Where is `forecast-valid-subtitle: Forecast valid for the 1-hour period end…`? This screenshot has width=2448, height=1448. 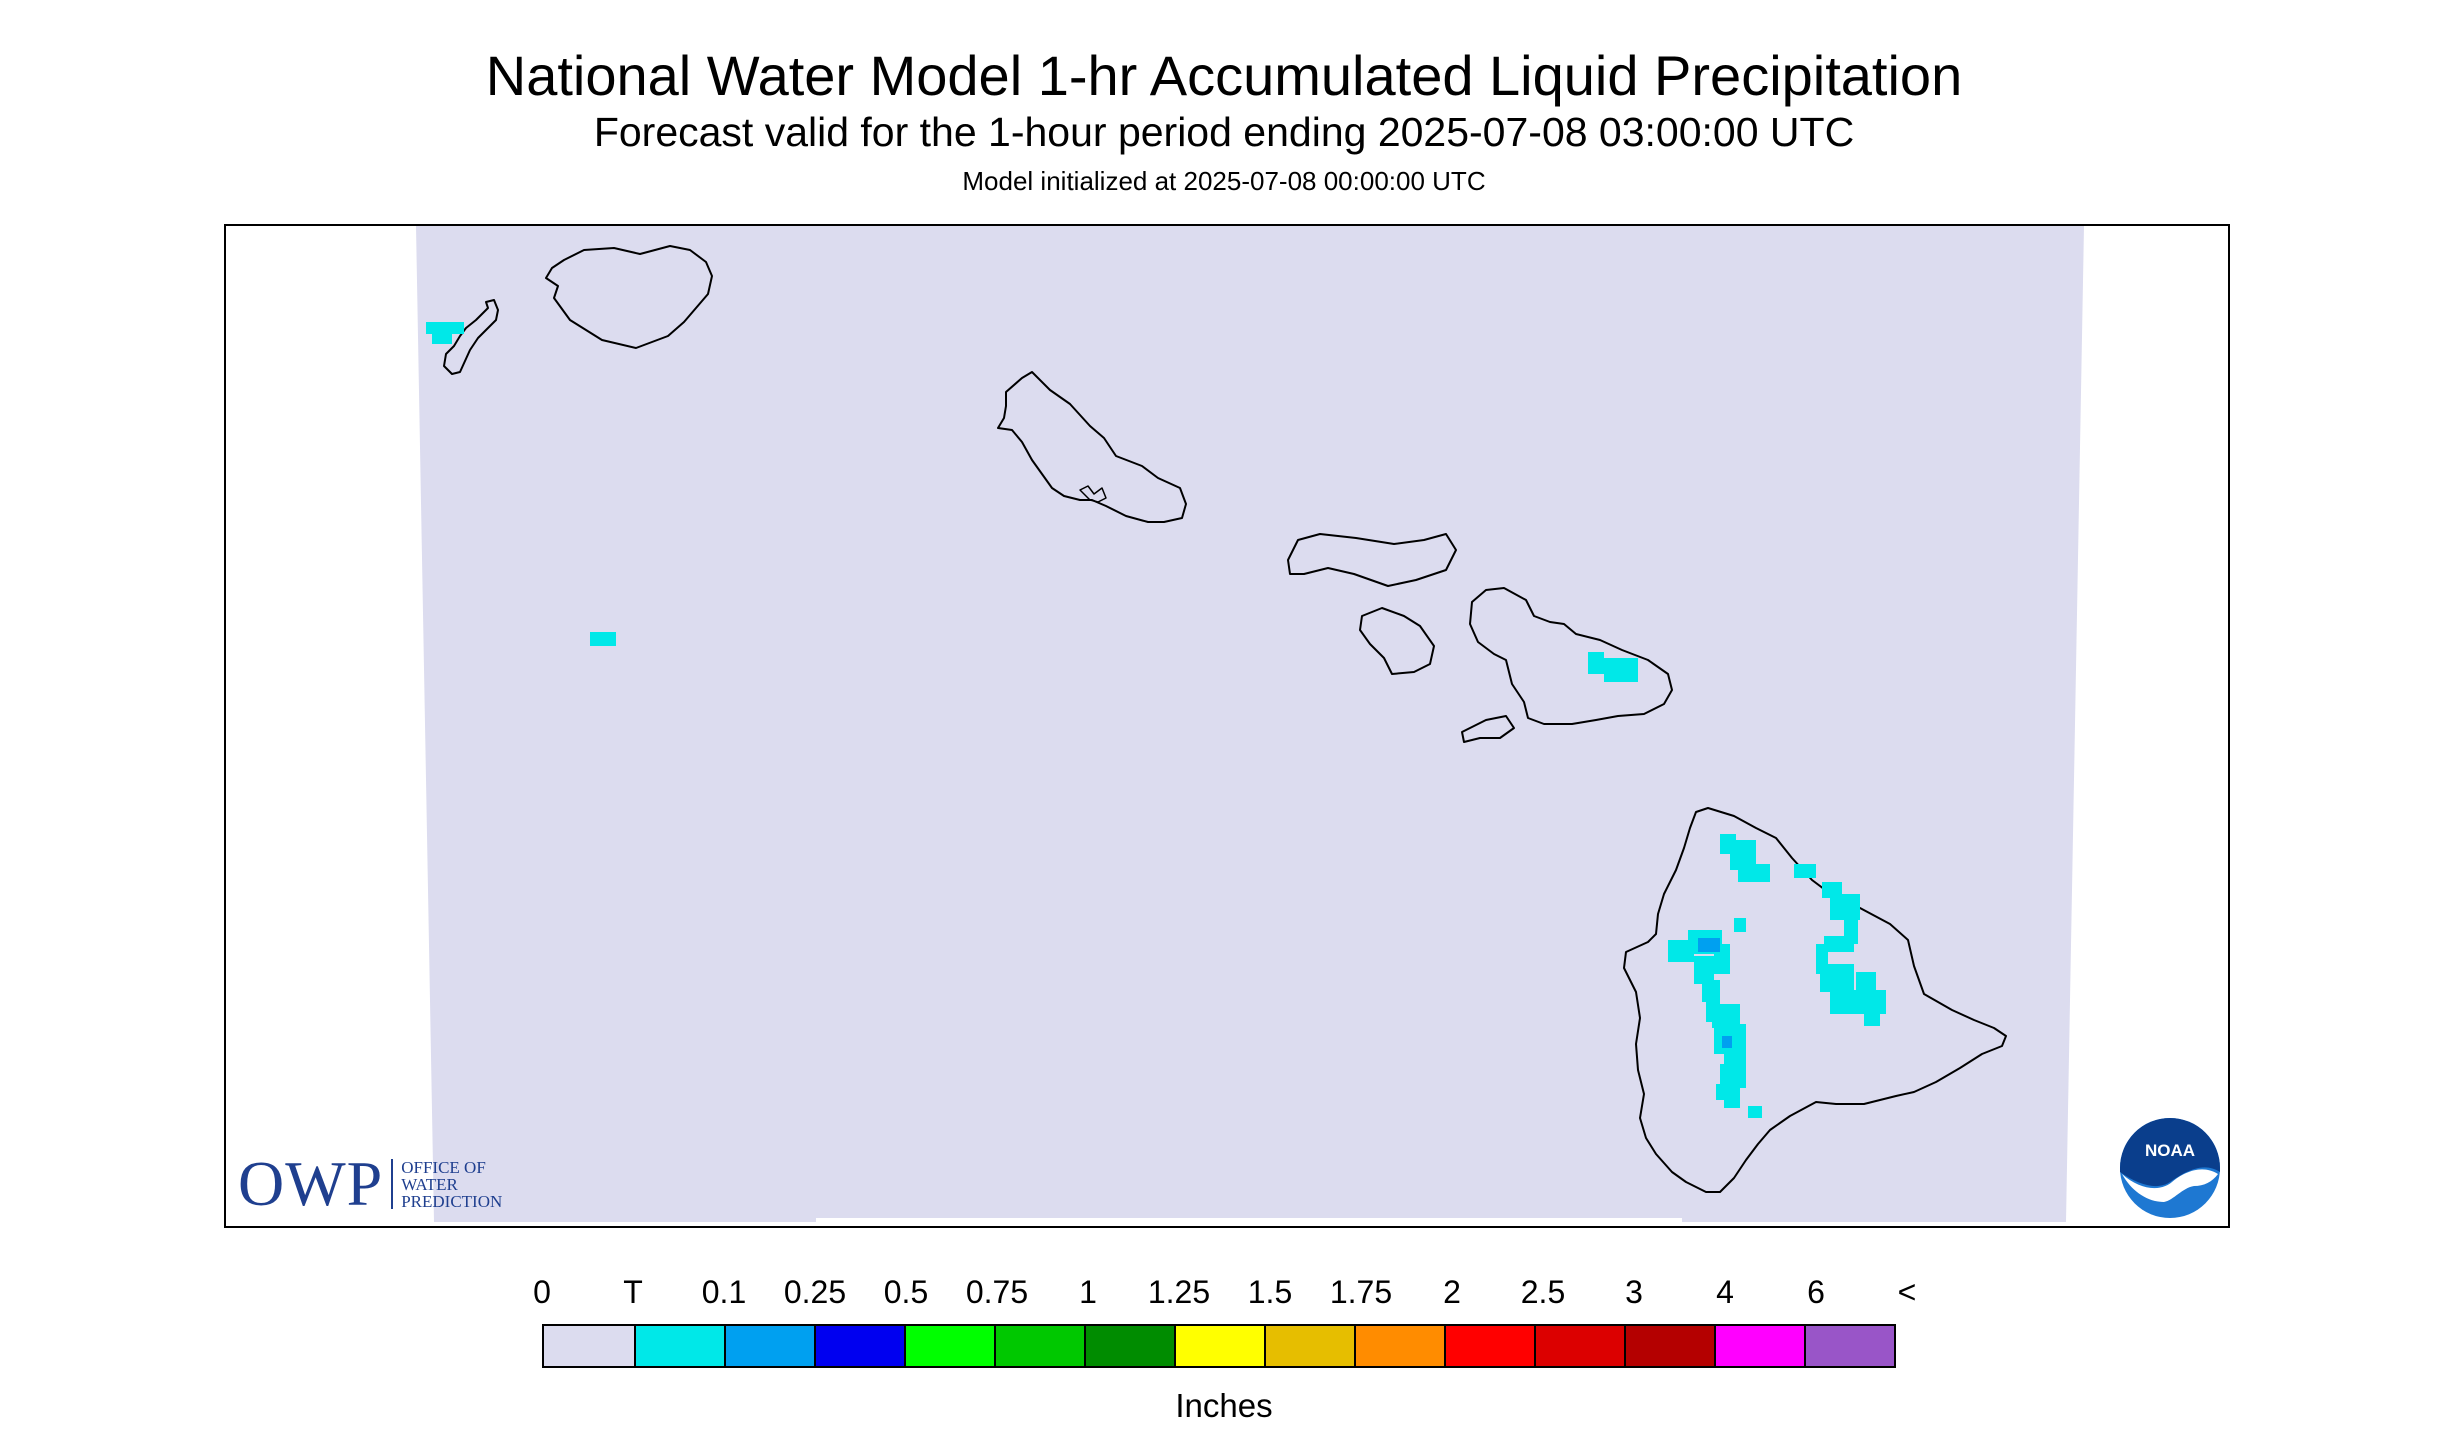
forecast-valid-subtitle: Forecast valid for the 1-hour period end… is located at coordinates (1224, 132).